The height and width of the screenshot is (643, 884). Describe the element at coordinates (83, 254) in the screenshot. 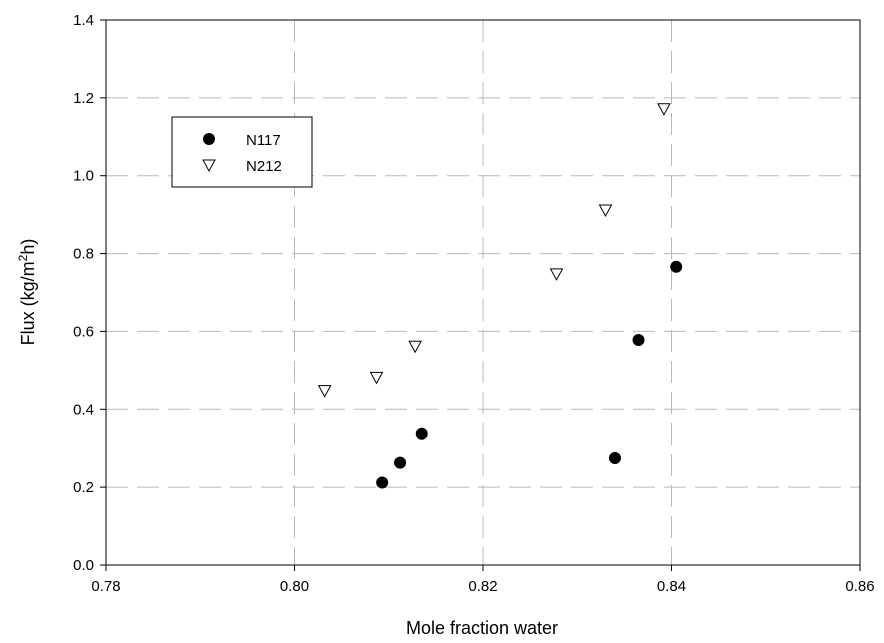

I see `y-tick-label: 0.8` at that location.